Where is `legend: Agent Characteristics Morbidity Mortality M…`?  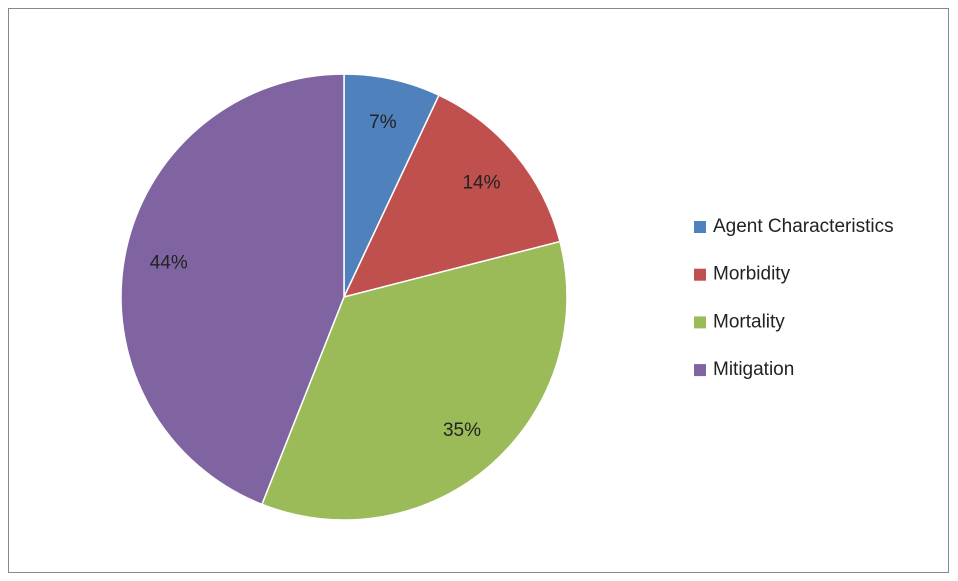
legend: Agent Characteristics Morbidity Mortality M… is located at coordinates (794, 298).